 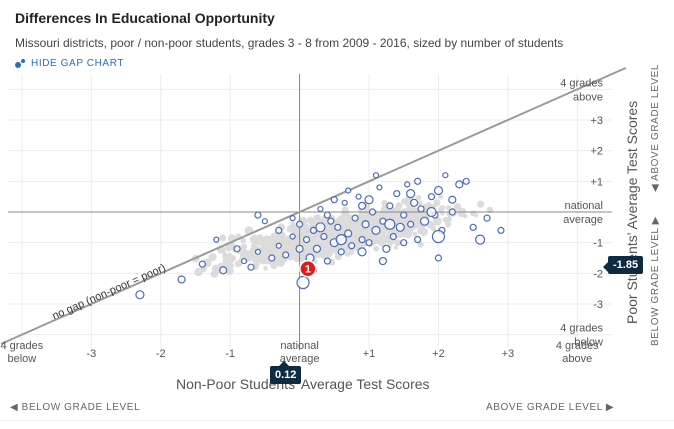 I want to click on x-tick-label: +2, so click(x=438, y=354).